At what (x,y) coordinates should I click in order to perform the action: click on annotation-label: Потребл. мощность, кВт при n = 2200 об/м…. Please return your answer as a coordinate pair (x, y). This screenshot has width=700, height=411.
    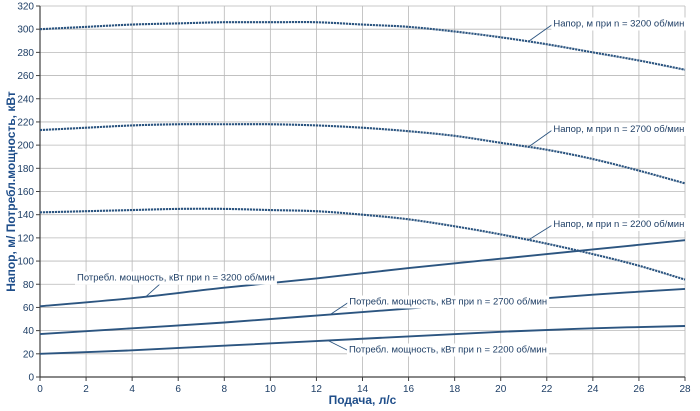
    Looking at the image, I should click on (448, 349).